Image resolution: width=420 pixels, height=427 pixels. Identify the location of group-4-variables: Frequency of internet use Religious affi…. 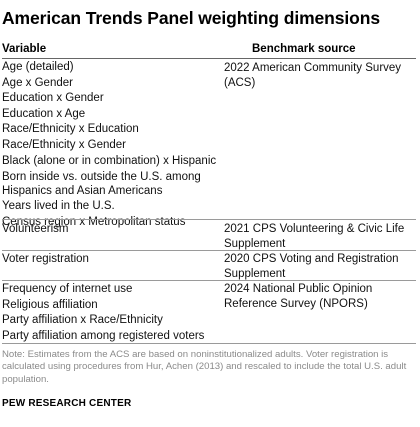
(111, 313).